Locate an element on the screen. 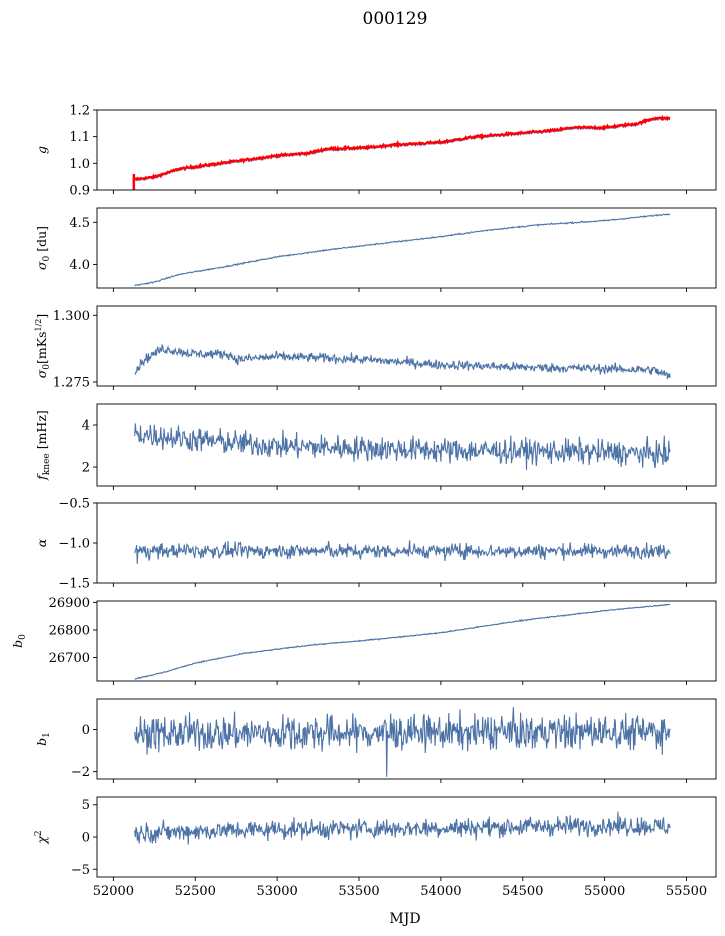  overlay-line is located at coordinates (402, 147).